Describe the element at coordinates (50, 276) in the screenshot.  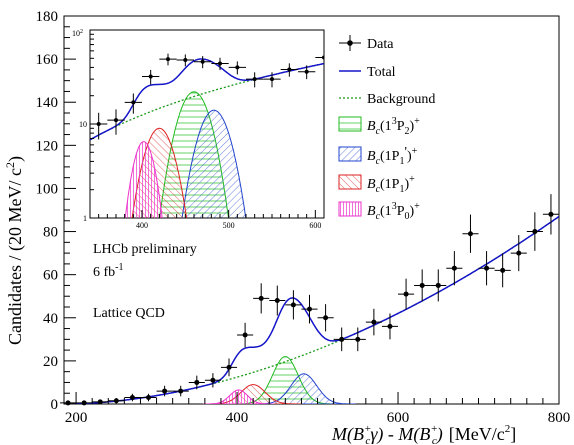
I see `main-ytick-label: 60` at that location.